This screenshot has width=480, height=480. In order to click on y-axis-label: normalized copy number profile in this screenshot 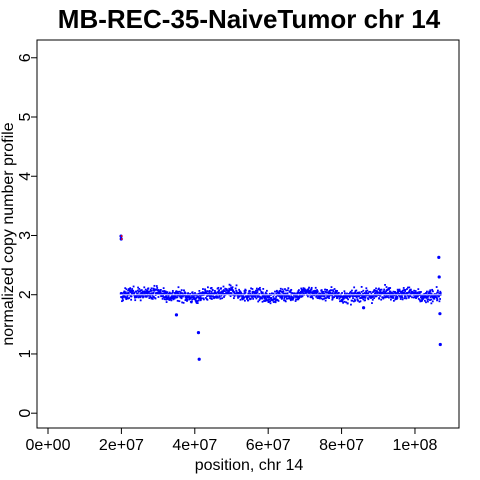, I will do `click(8, 233)`.